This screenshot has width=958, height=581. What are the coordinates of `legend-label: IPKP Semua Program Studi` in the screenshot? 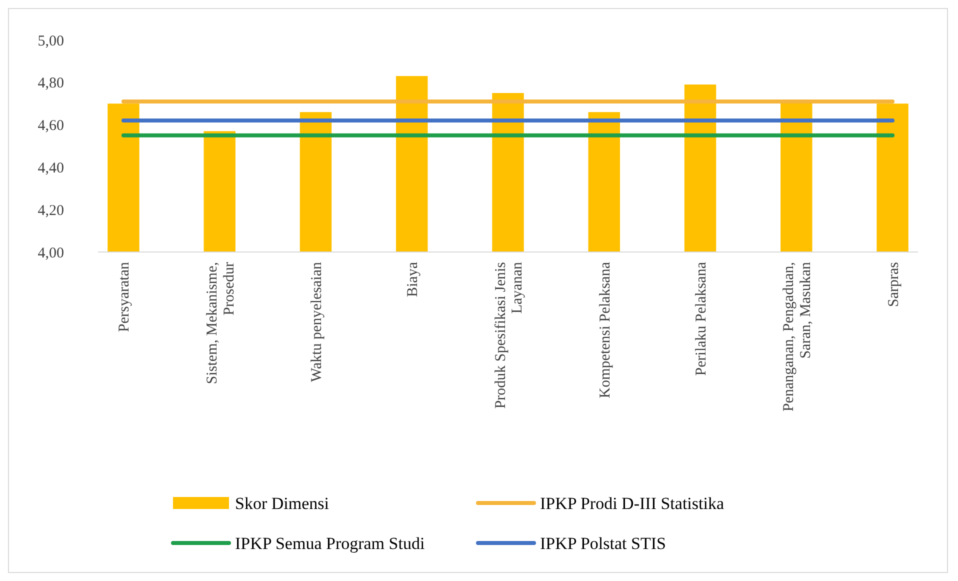 It's located at (330, 543).